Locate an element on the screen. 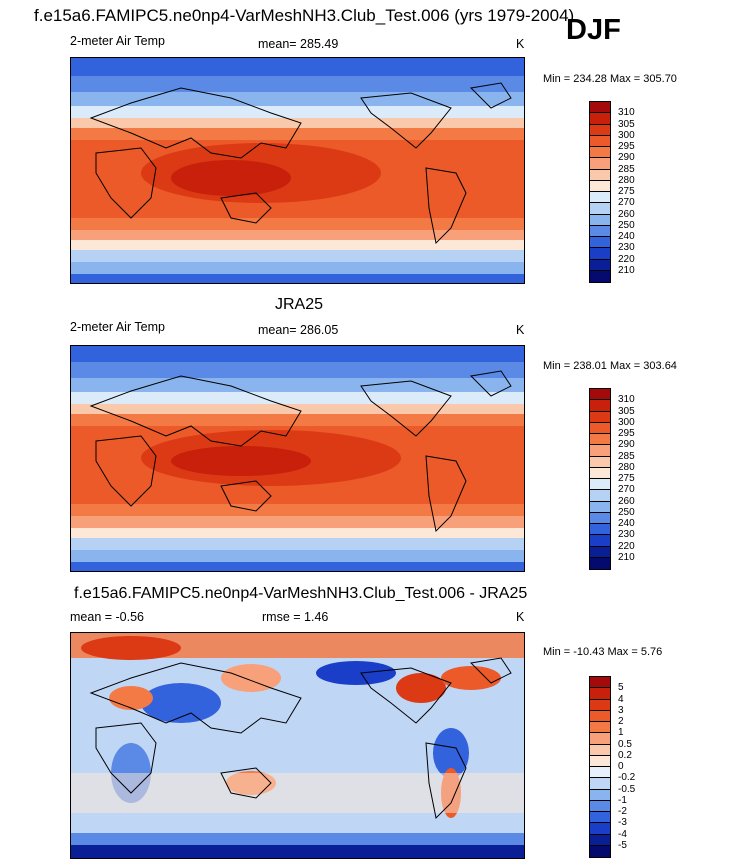 This screenshot has width=733, height=866. colorbar-tick-label: -2 is located at coordinates (622, 811).